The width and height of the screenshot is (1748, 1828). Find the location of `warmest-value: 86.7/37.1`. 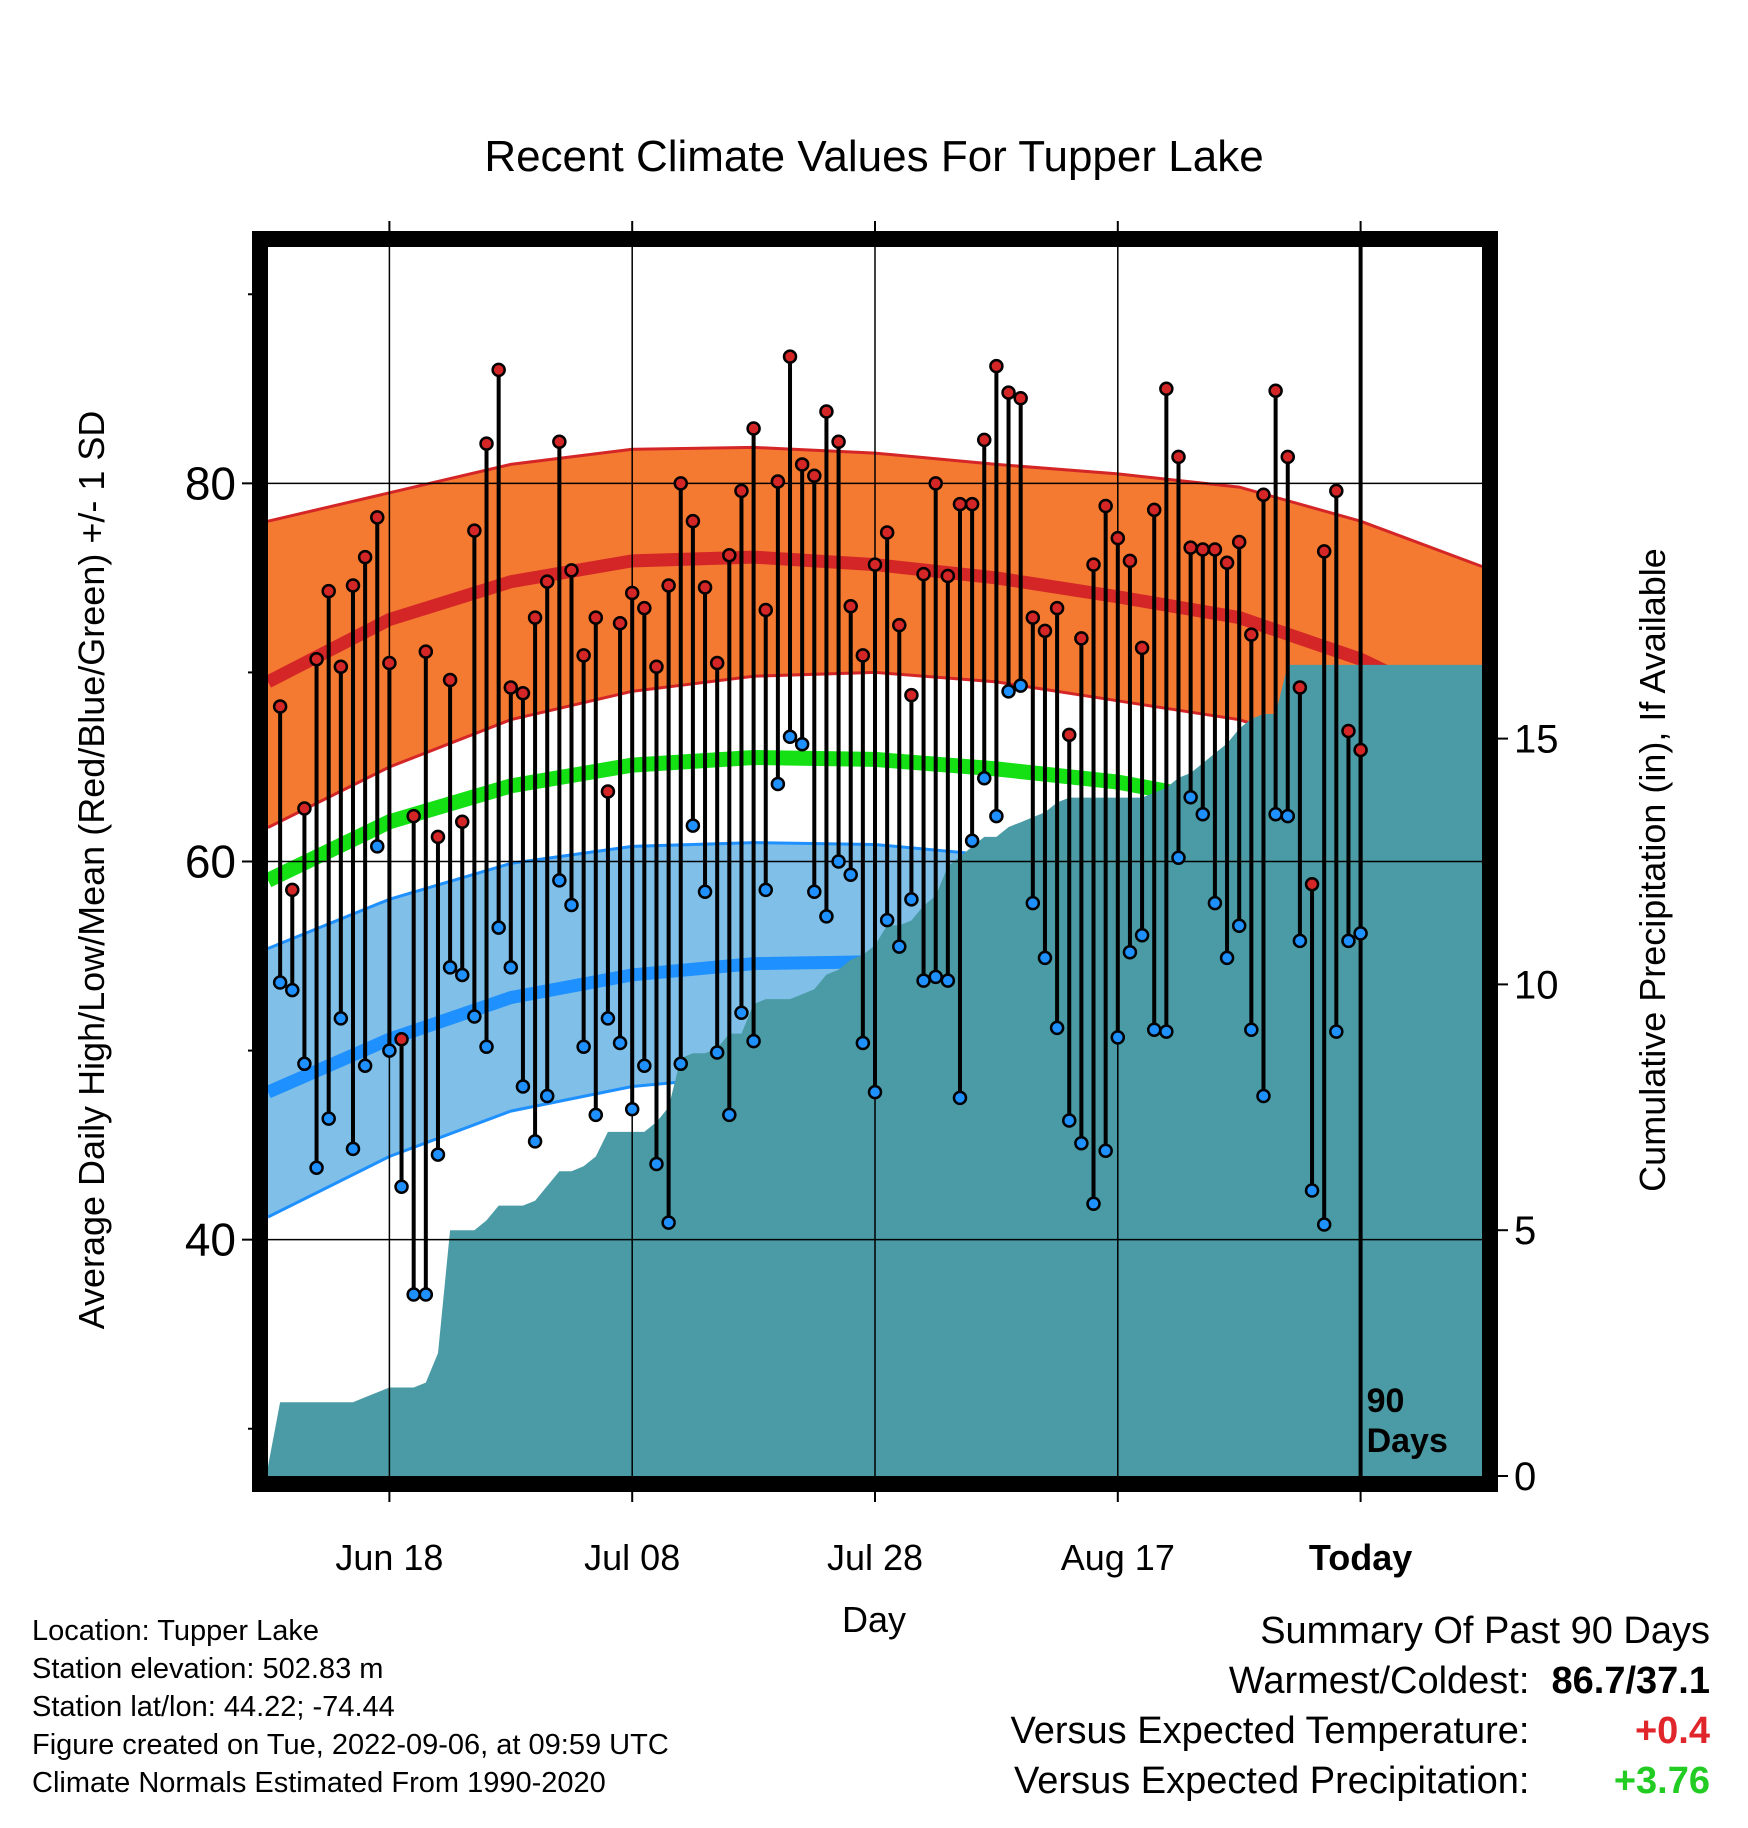

warmest-value: 86.7/37.1 is located at coordinates (1630, 1681).